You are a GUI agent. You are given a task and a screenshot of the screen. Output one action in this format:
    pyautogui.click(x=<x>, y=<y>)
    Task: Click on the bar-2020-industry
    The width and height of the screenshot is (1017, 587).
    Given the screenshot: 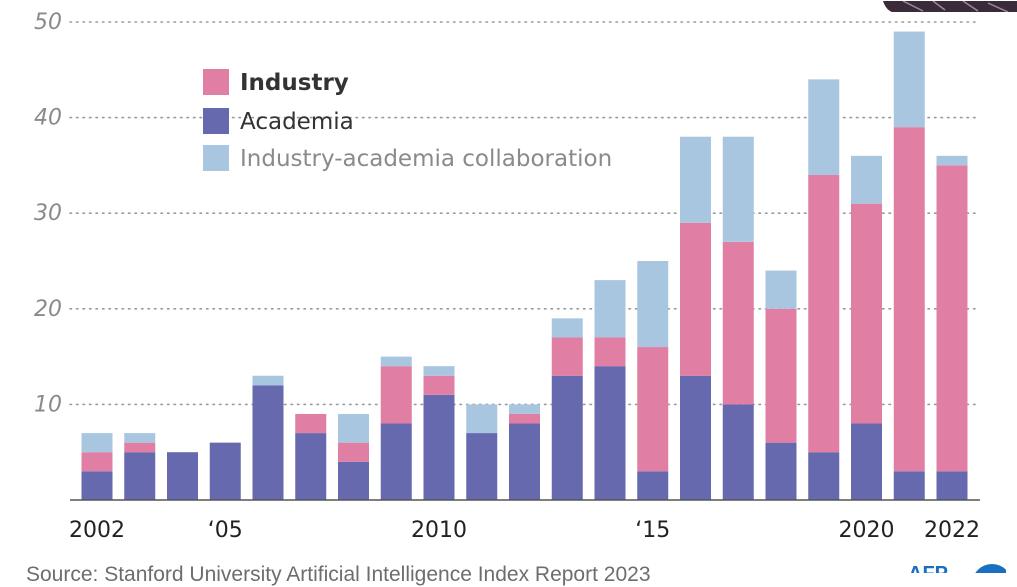 What is the action you would take?
    pyautogui.click(x=866, y=313)
    